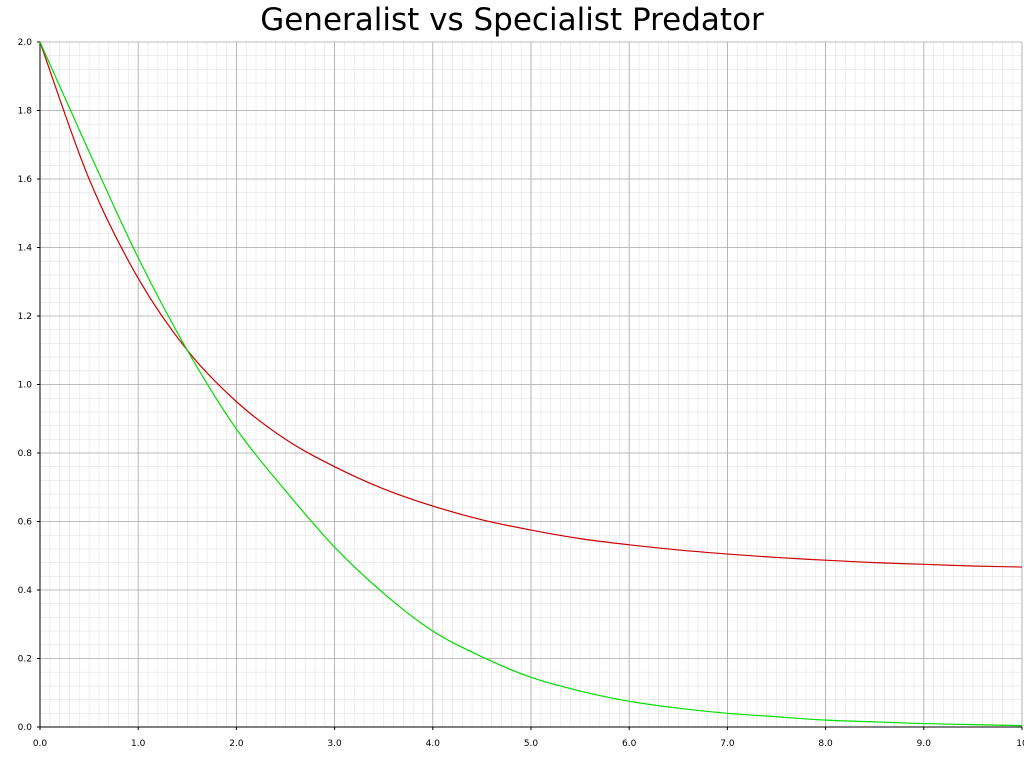 The height and width of the screenshot is (768, 1024). Describe the element at coordinates (25, 180) in the screenshot. I see `y-tick-label: 1.6` at that location.